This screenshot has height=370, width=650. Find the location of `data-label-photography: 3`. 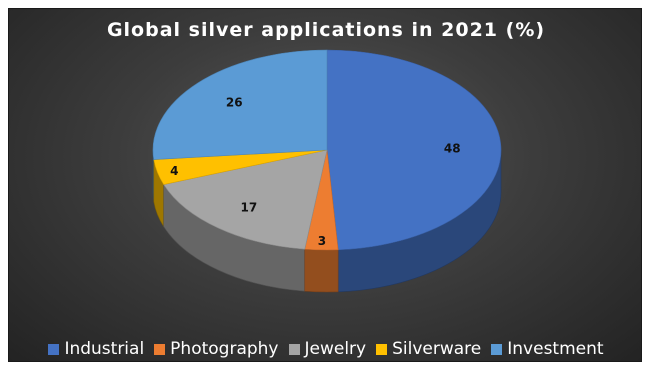

data-label-photography: 3 is located at coordinates (322, 241).